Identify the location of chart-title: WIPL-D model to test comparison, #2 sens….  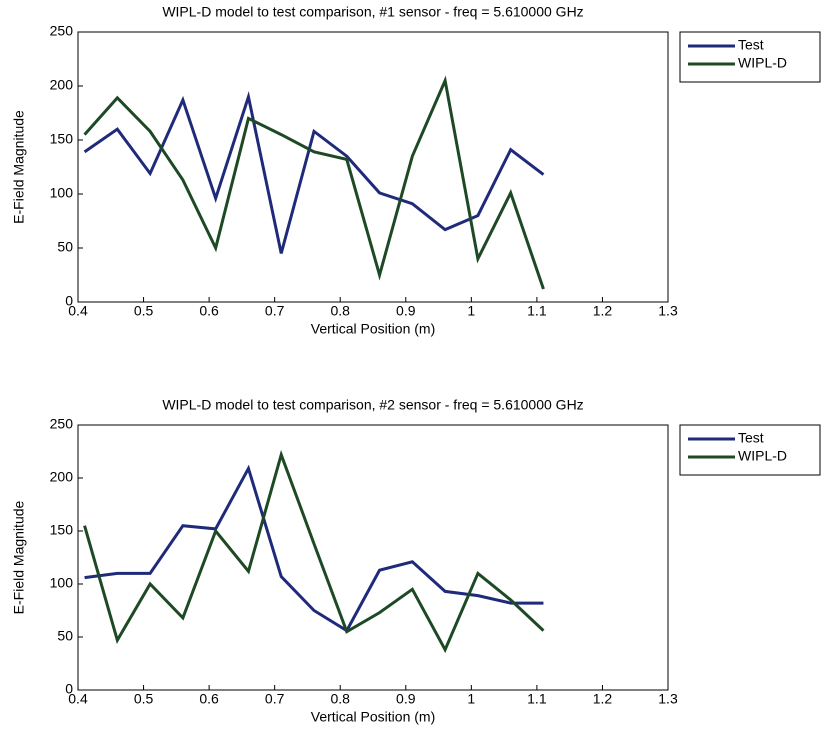
(372, 405).